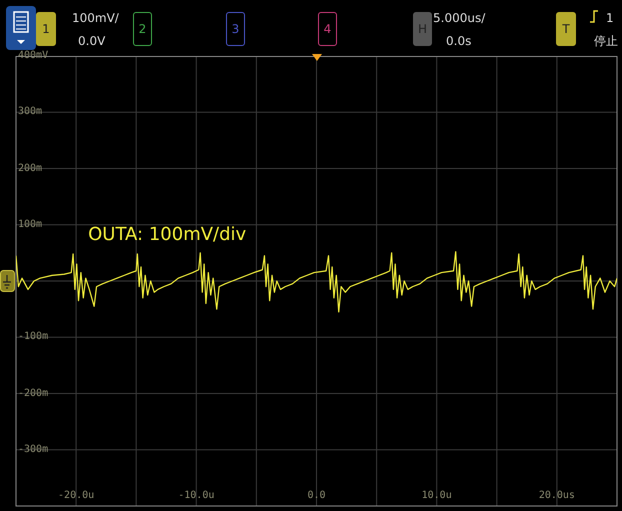 This screenshot has width=622, height=511. I want to click on annotation: OUTA: 100mV/div, so click(167, 234).